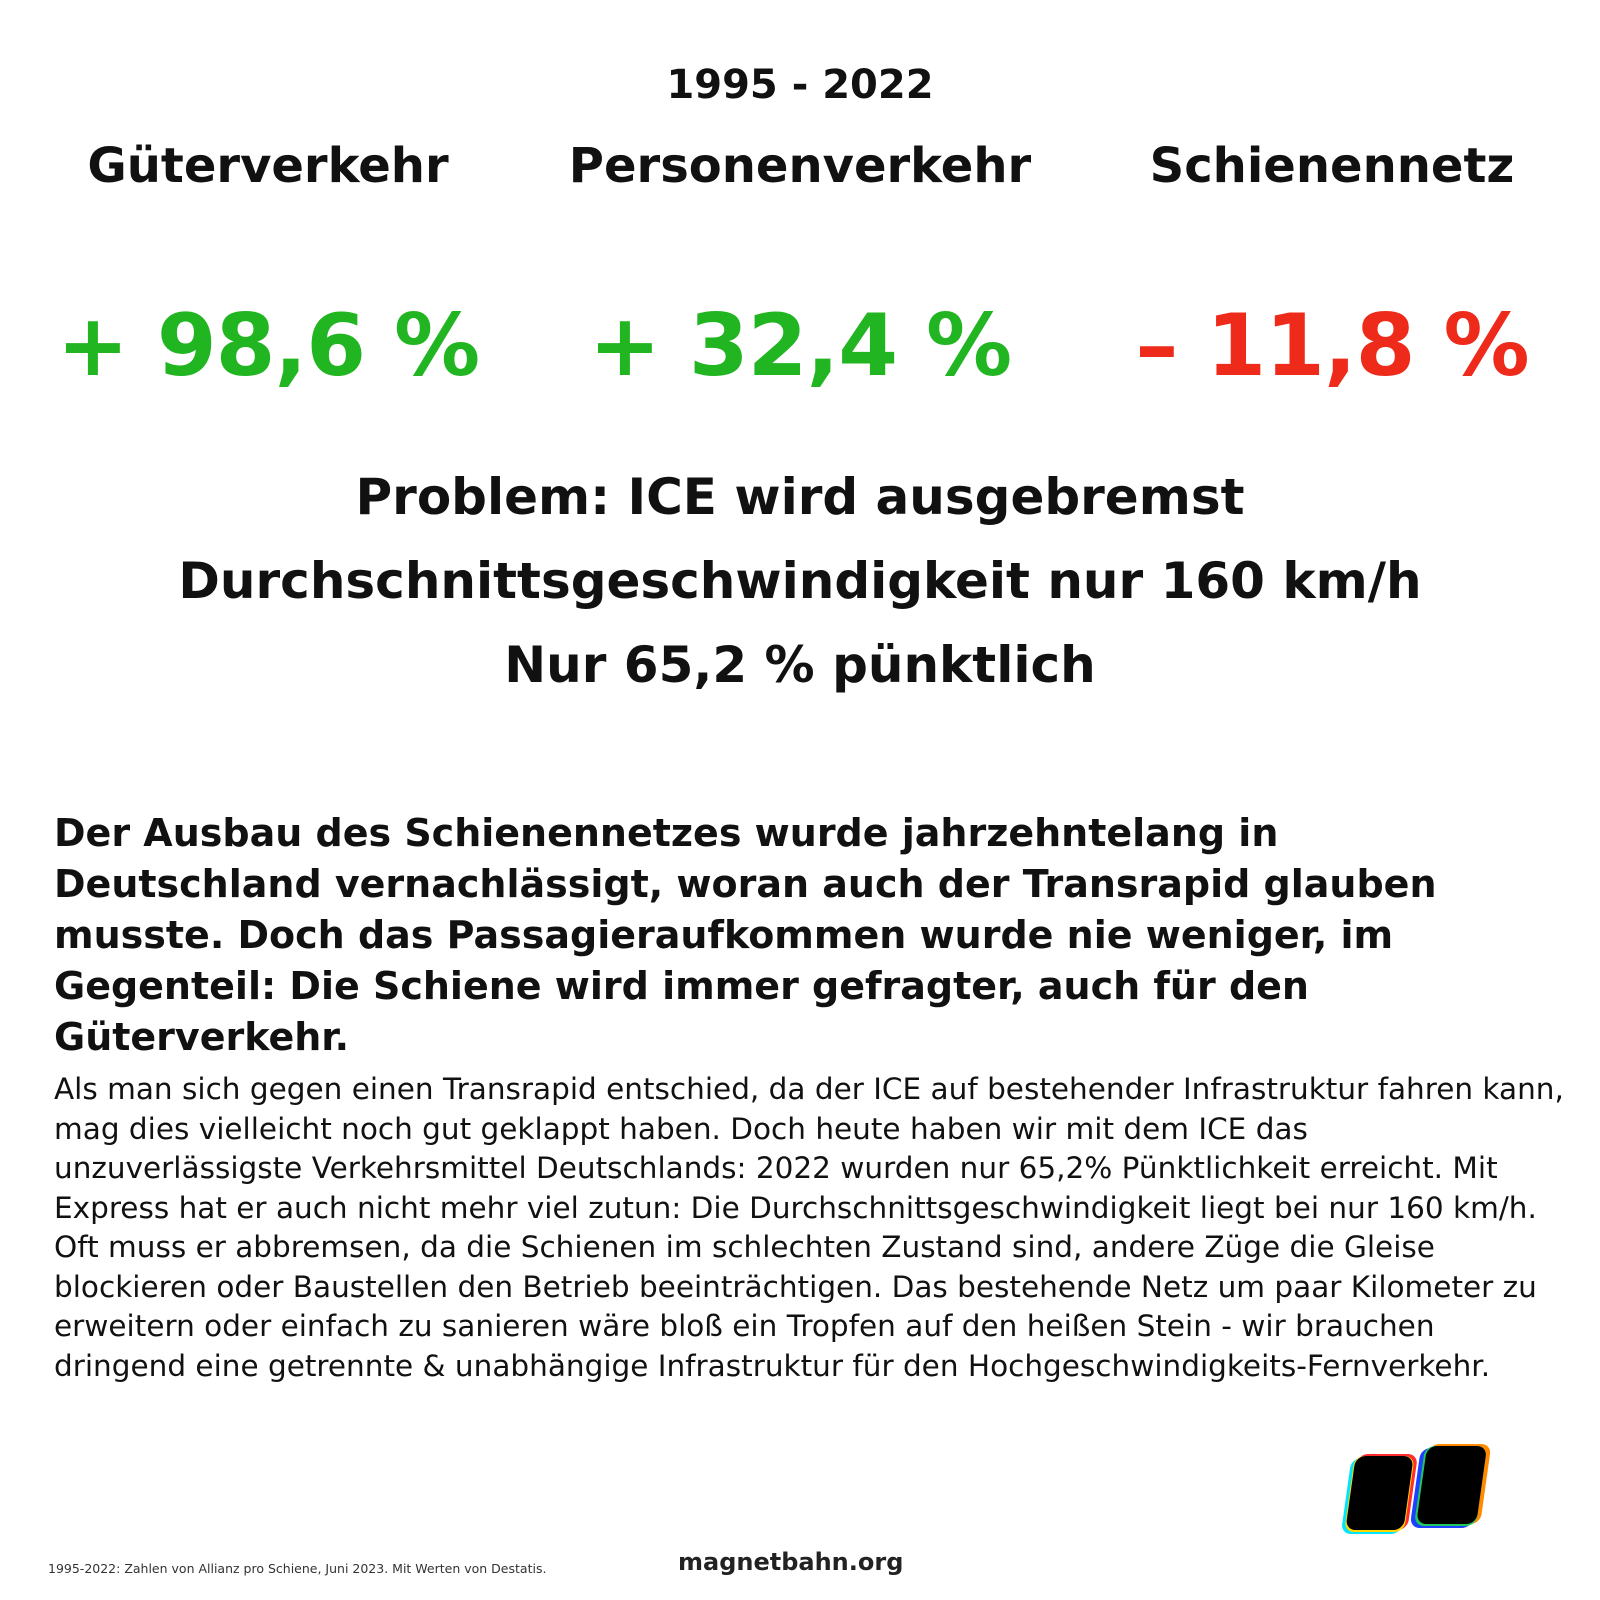 This screenshot has height=1600, width=1600. I want to click on stat-value-personenverkehr: + 32,4 %, so click(800, 346).